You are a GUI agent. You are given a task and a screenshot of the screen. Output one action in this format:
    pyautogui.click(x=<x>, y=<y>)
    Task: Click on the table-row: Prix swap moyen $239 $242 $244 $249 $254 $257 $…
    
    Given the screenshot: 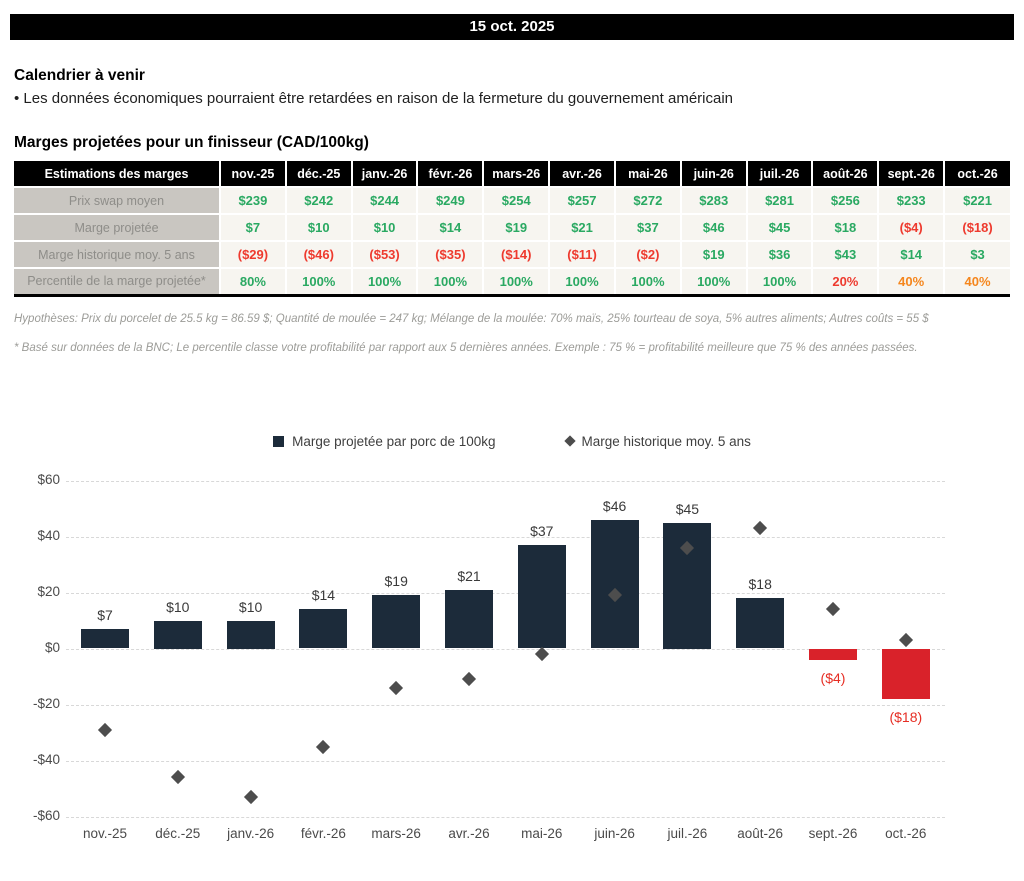 What is the action you would take?
    pyautogui.click(x=512, y=200)
    